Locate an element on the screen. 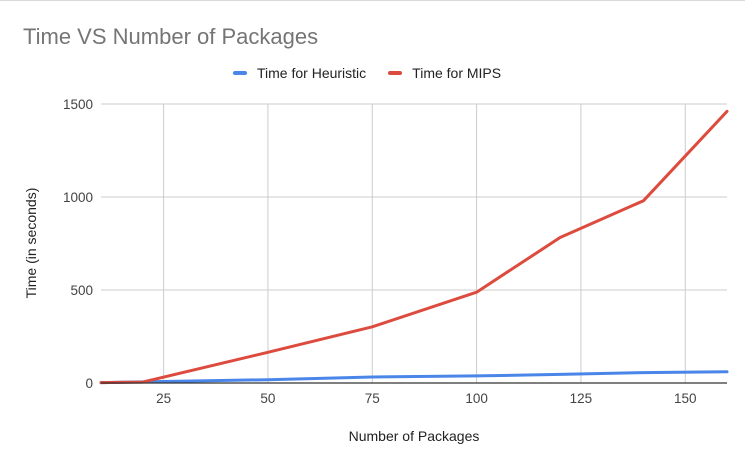 The image size is (745, 453). x-tick-label: 100 is located at coordinates (476, 398).